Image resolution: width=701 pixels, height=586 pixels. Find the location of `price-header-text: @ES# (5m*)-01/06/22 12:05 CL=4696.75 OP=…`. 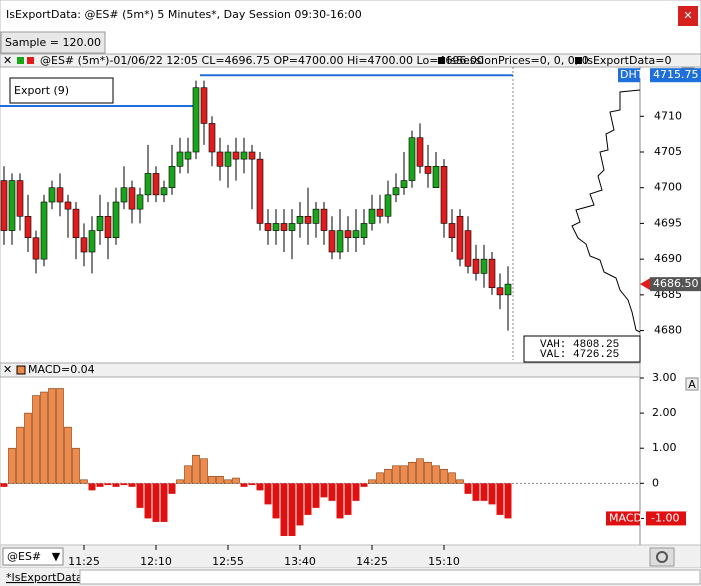

price-header-text: @ES# (5m*)-01/06/22 12:05 CL=4696.75 OP=… is located at coordinates (262, 60).